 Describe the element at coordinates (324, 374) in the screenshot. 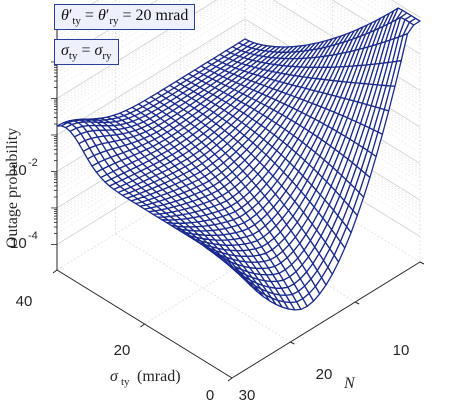

I see `y-tick-20: 20` at that location.